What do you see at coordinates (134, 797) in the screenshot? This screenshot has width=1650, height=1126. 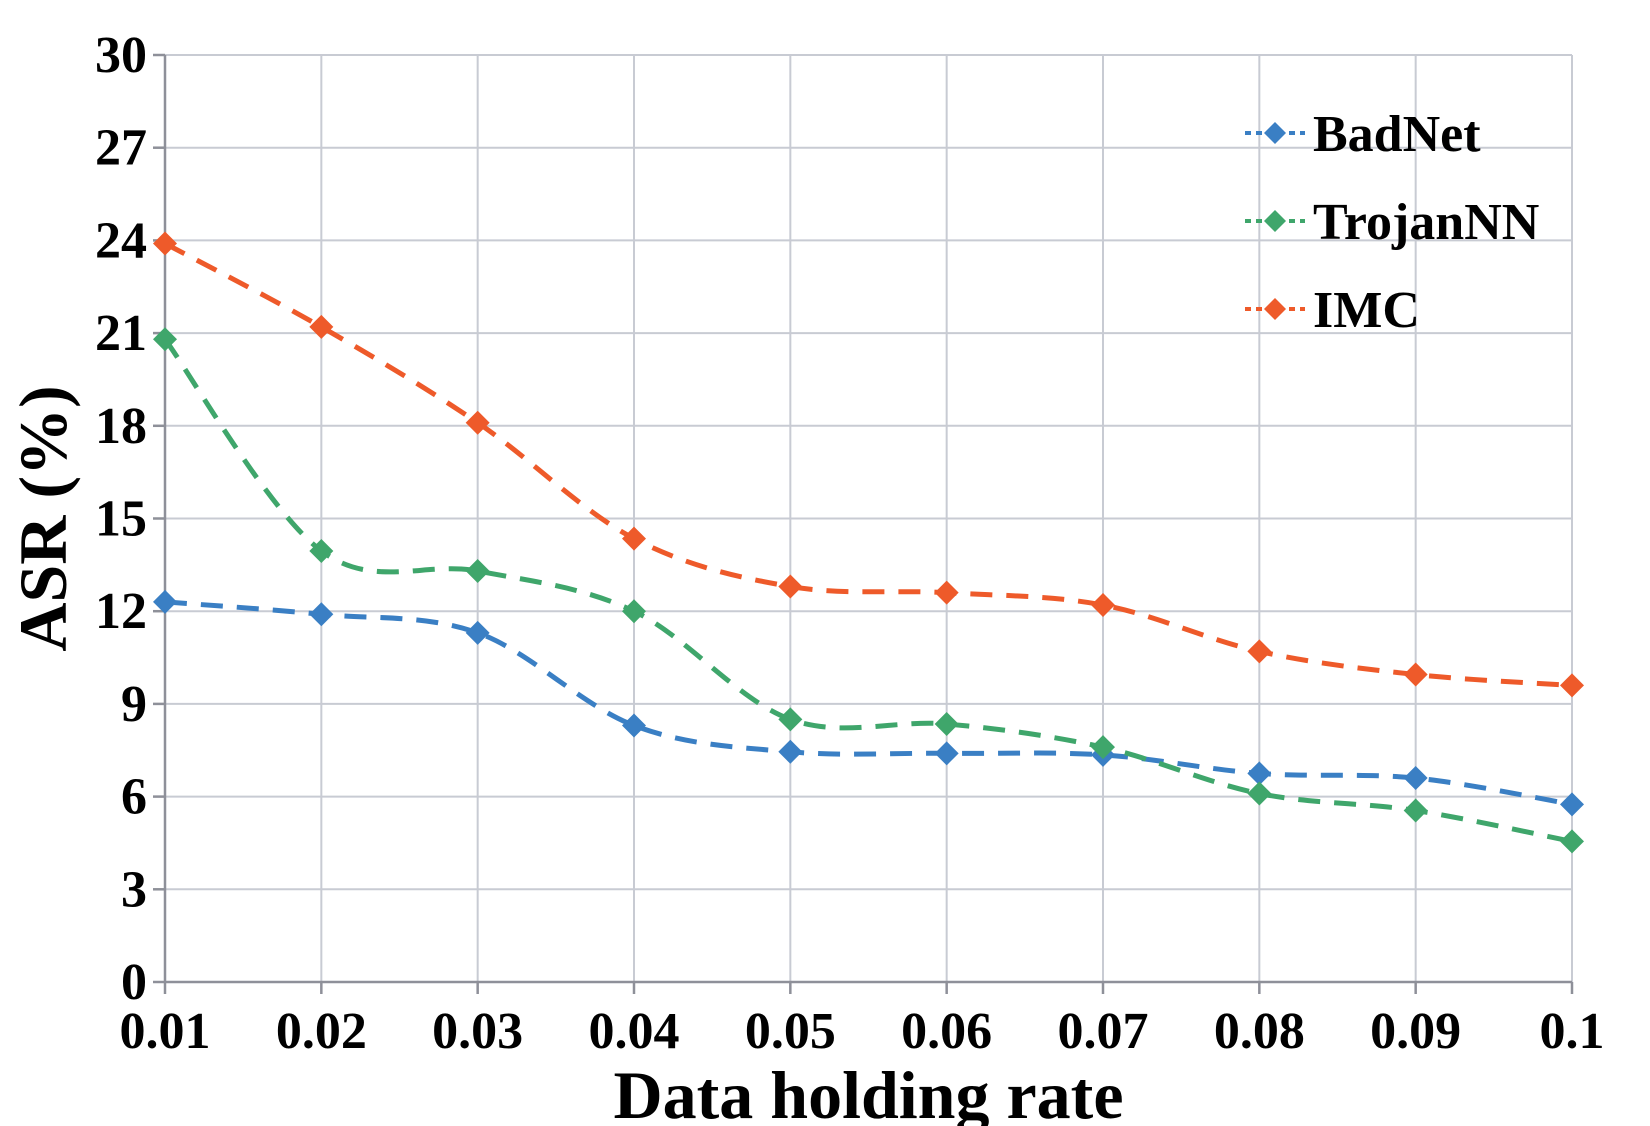 I see `y-tick-label: 6` at bounding box center [134, 797].